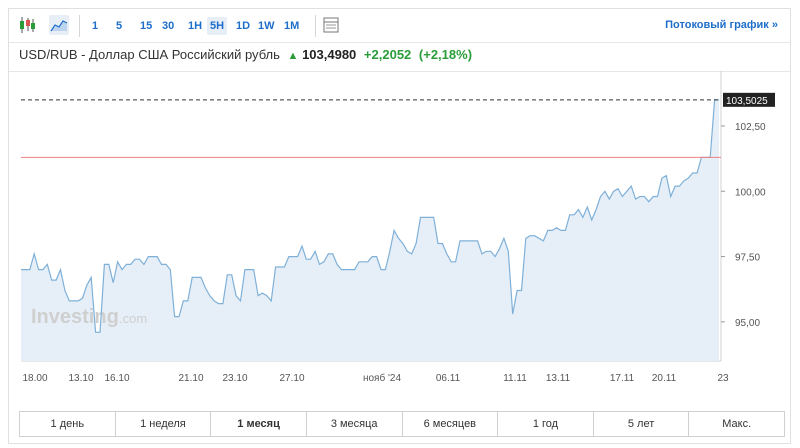  What do you see at coordinates (558, 378) in the screenshot?
I see `x-tick-label: 13.11` at bounding box center [558, 378].